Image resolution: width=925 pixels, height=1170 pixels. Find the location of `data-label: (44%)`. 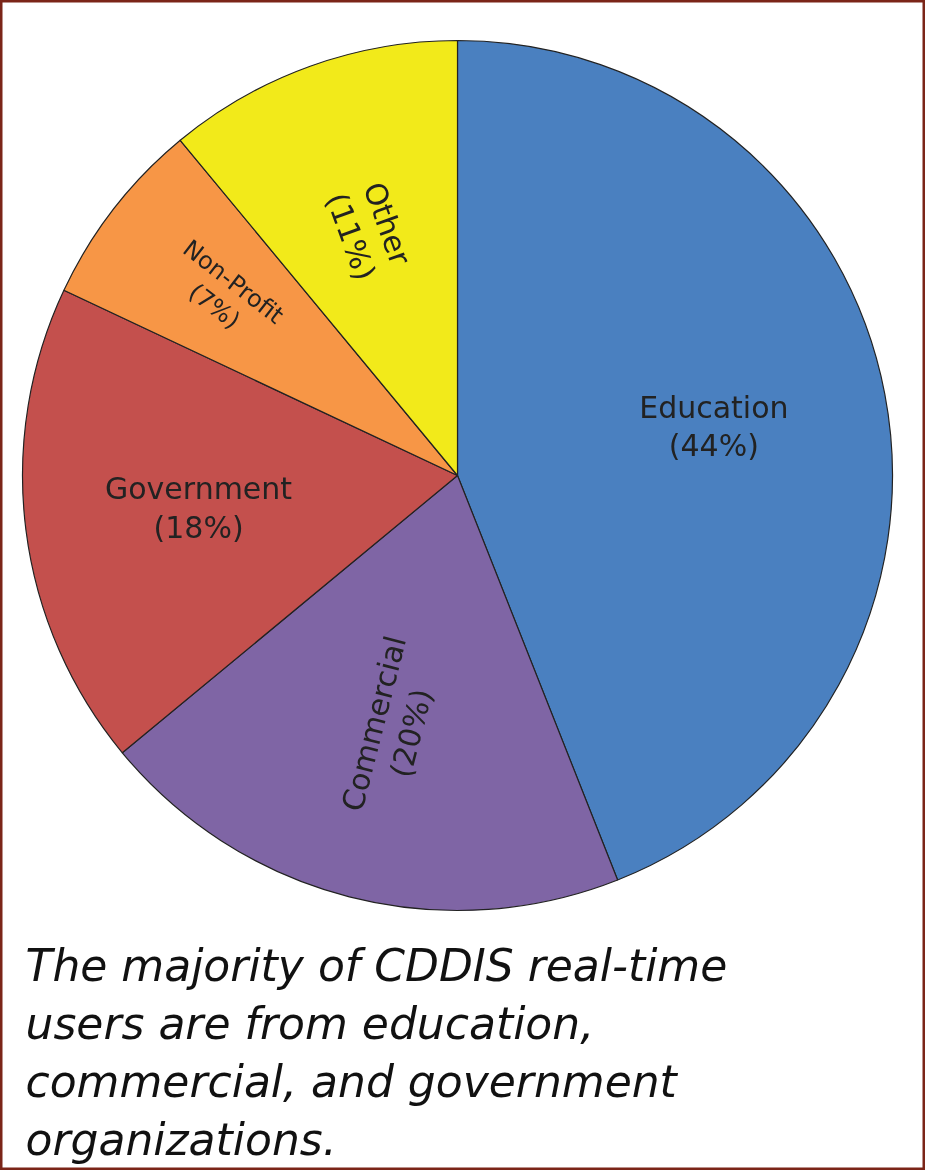

data-label: (44%) is located at coordinates (713, 446).